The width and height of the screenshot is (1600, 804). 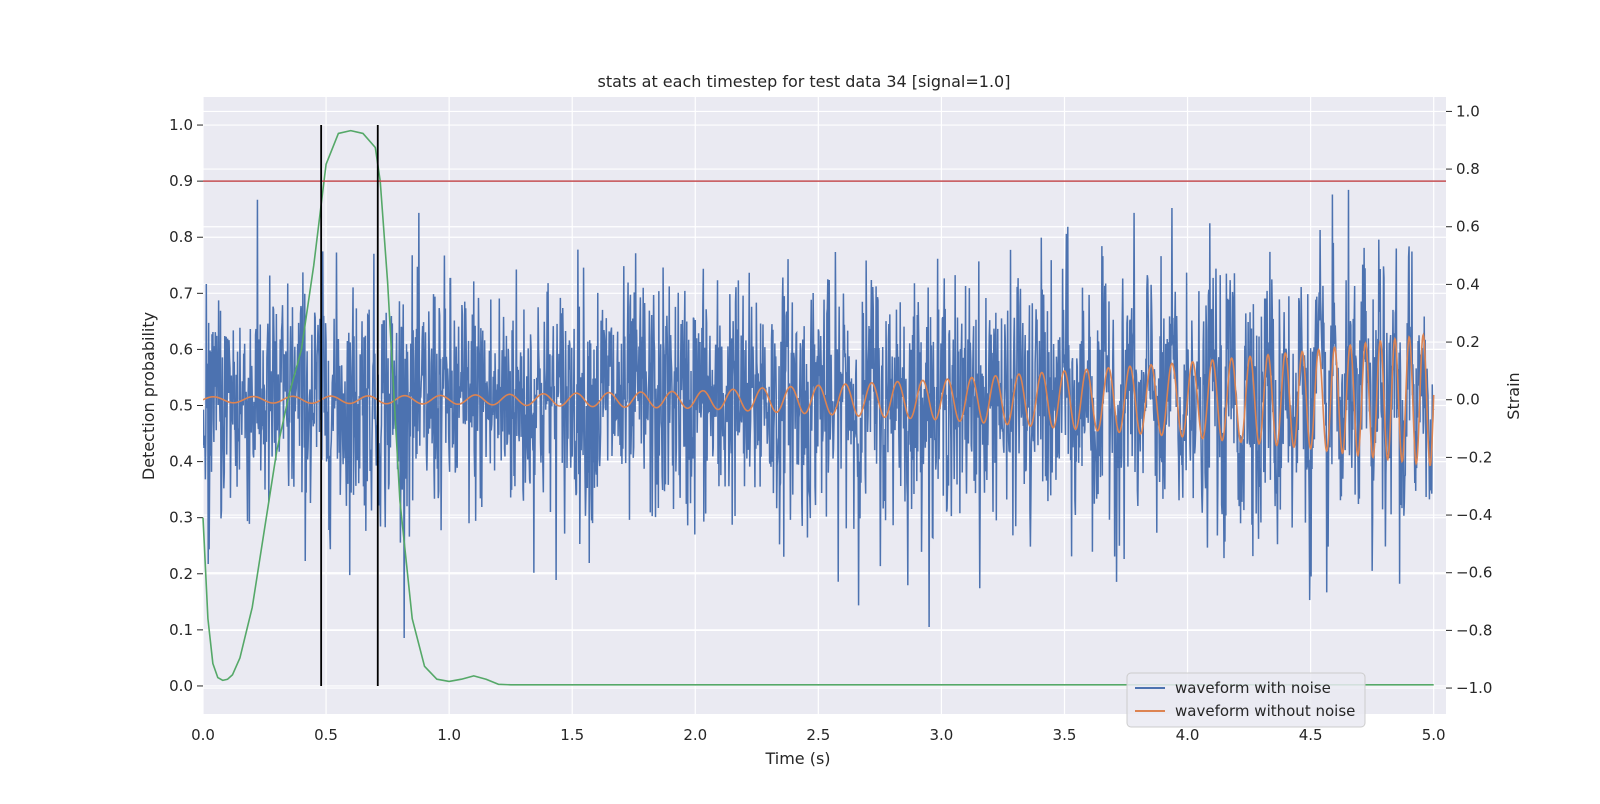 I want to click on y-tick-label-left: 0.7, so click(x=181, y=293).